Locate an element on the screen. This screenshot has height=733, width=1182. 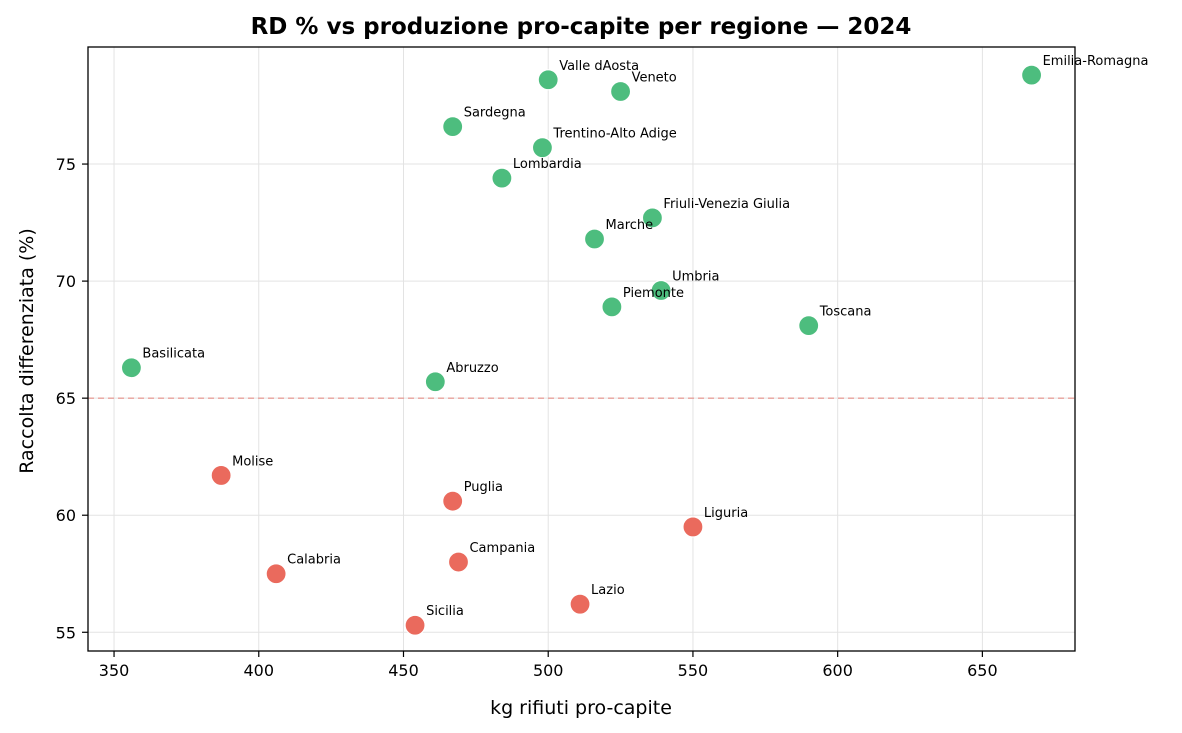
data-point-label: Veneto is located at coordinates (654, 77).